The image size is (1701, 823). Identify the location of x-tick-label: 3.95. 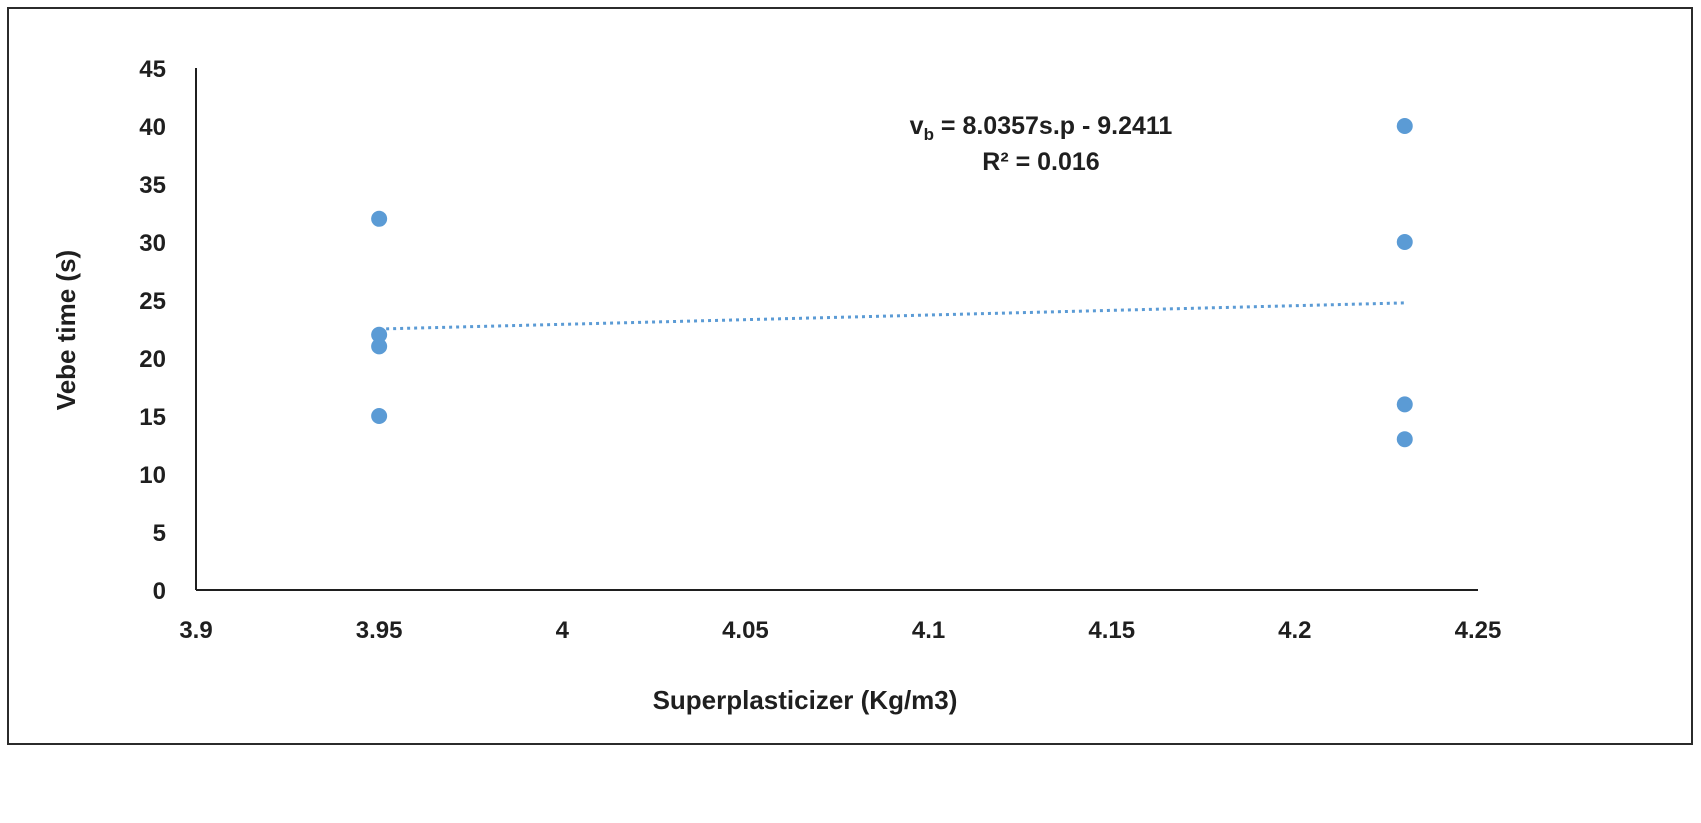
(379, 630).